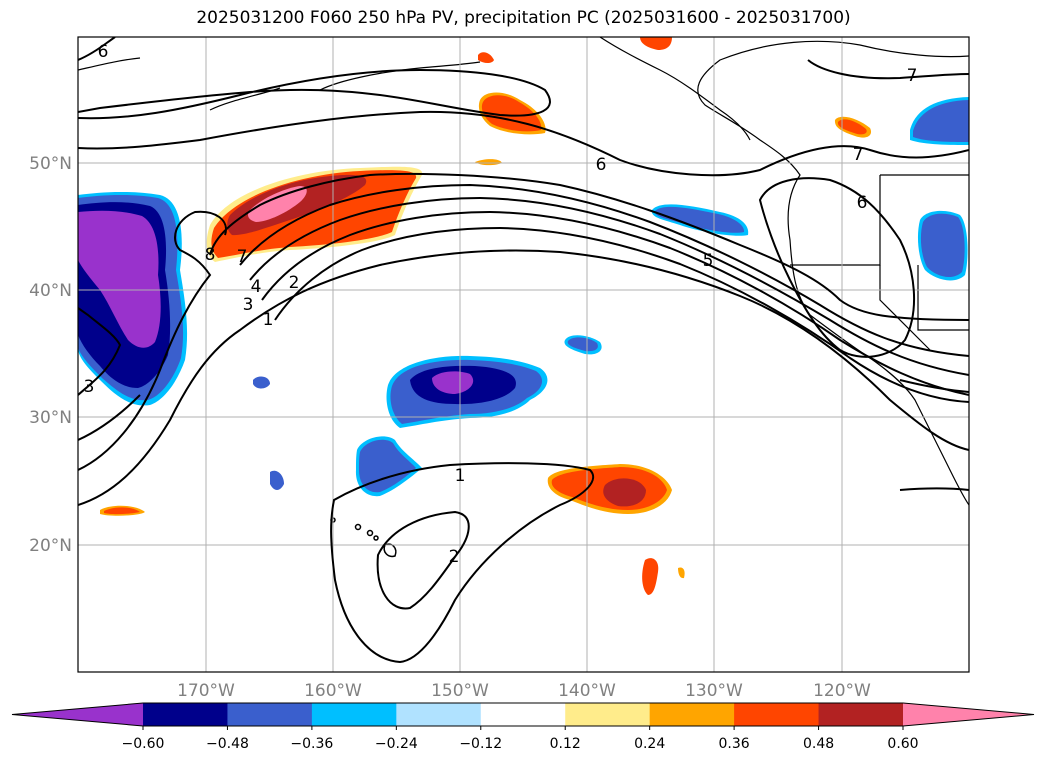  Describe the element at coordinates (565, 744) in the screenshot. I see `colorbar-tick-label: 0.12` at that location.